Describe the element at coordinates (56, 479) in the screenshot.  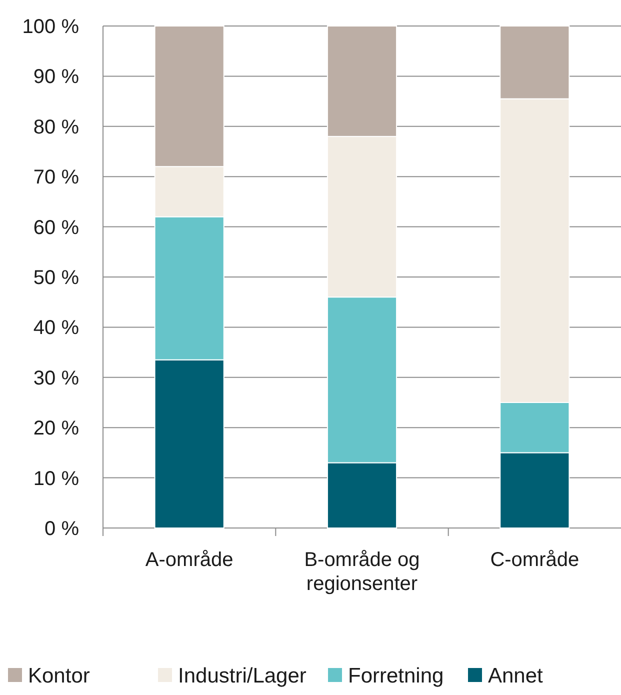
I see `y-tick-label: 10 %` at that location.